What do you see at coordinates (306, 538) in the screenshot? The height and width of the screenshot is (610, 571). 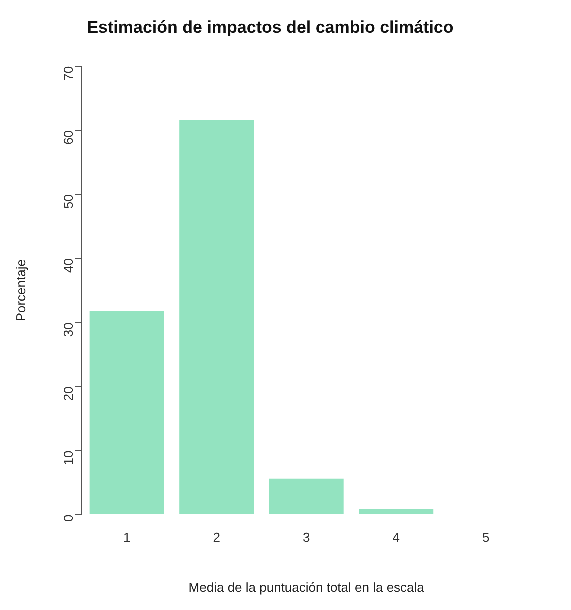 I see `x-tick-label: 3` at bounding box center [306, 538].